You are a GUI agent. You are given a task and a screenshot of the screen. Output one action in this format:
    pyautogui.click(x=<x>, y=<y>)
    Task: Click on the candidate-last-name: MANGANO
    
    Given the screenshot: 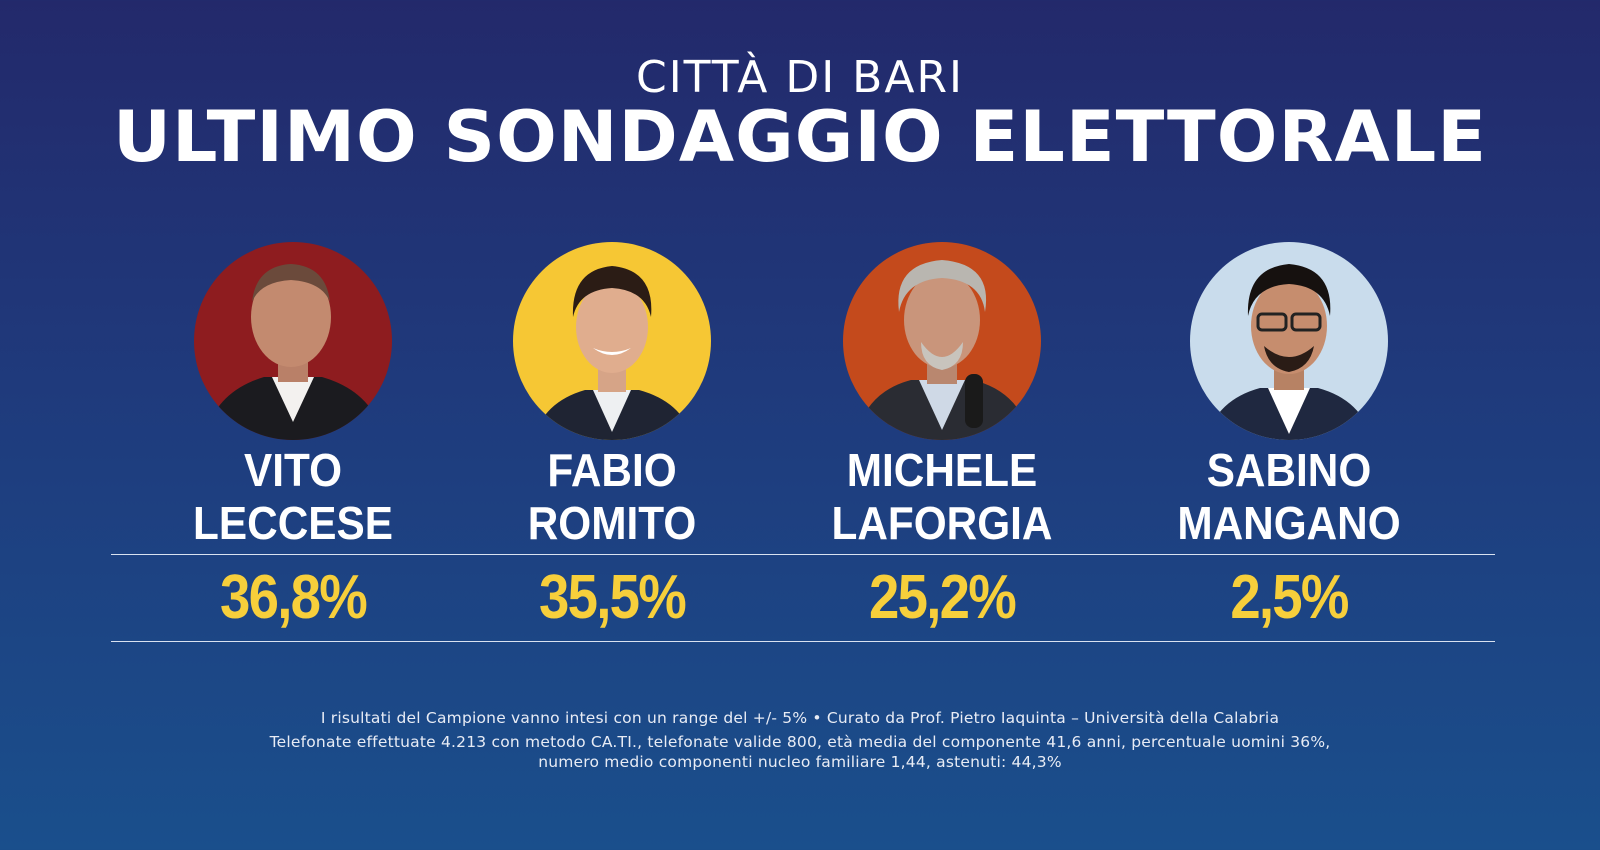 What is the action you would take?
    pyautogui.click(x=1289, y=523)
    